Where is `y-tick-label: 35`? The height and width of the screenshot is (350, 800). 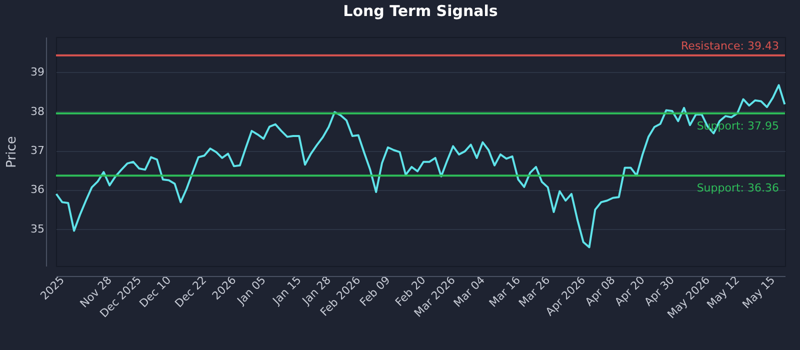
y-tick-label: 35 is located at coordinates (37, 229).